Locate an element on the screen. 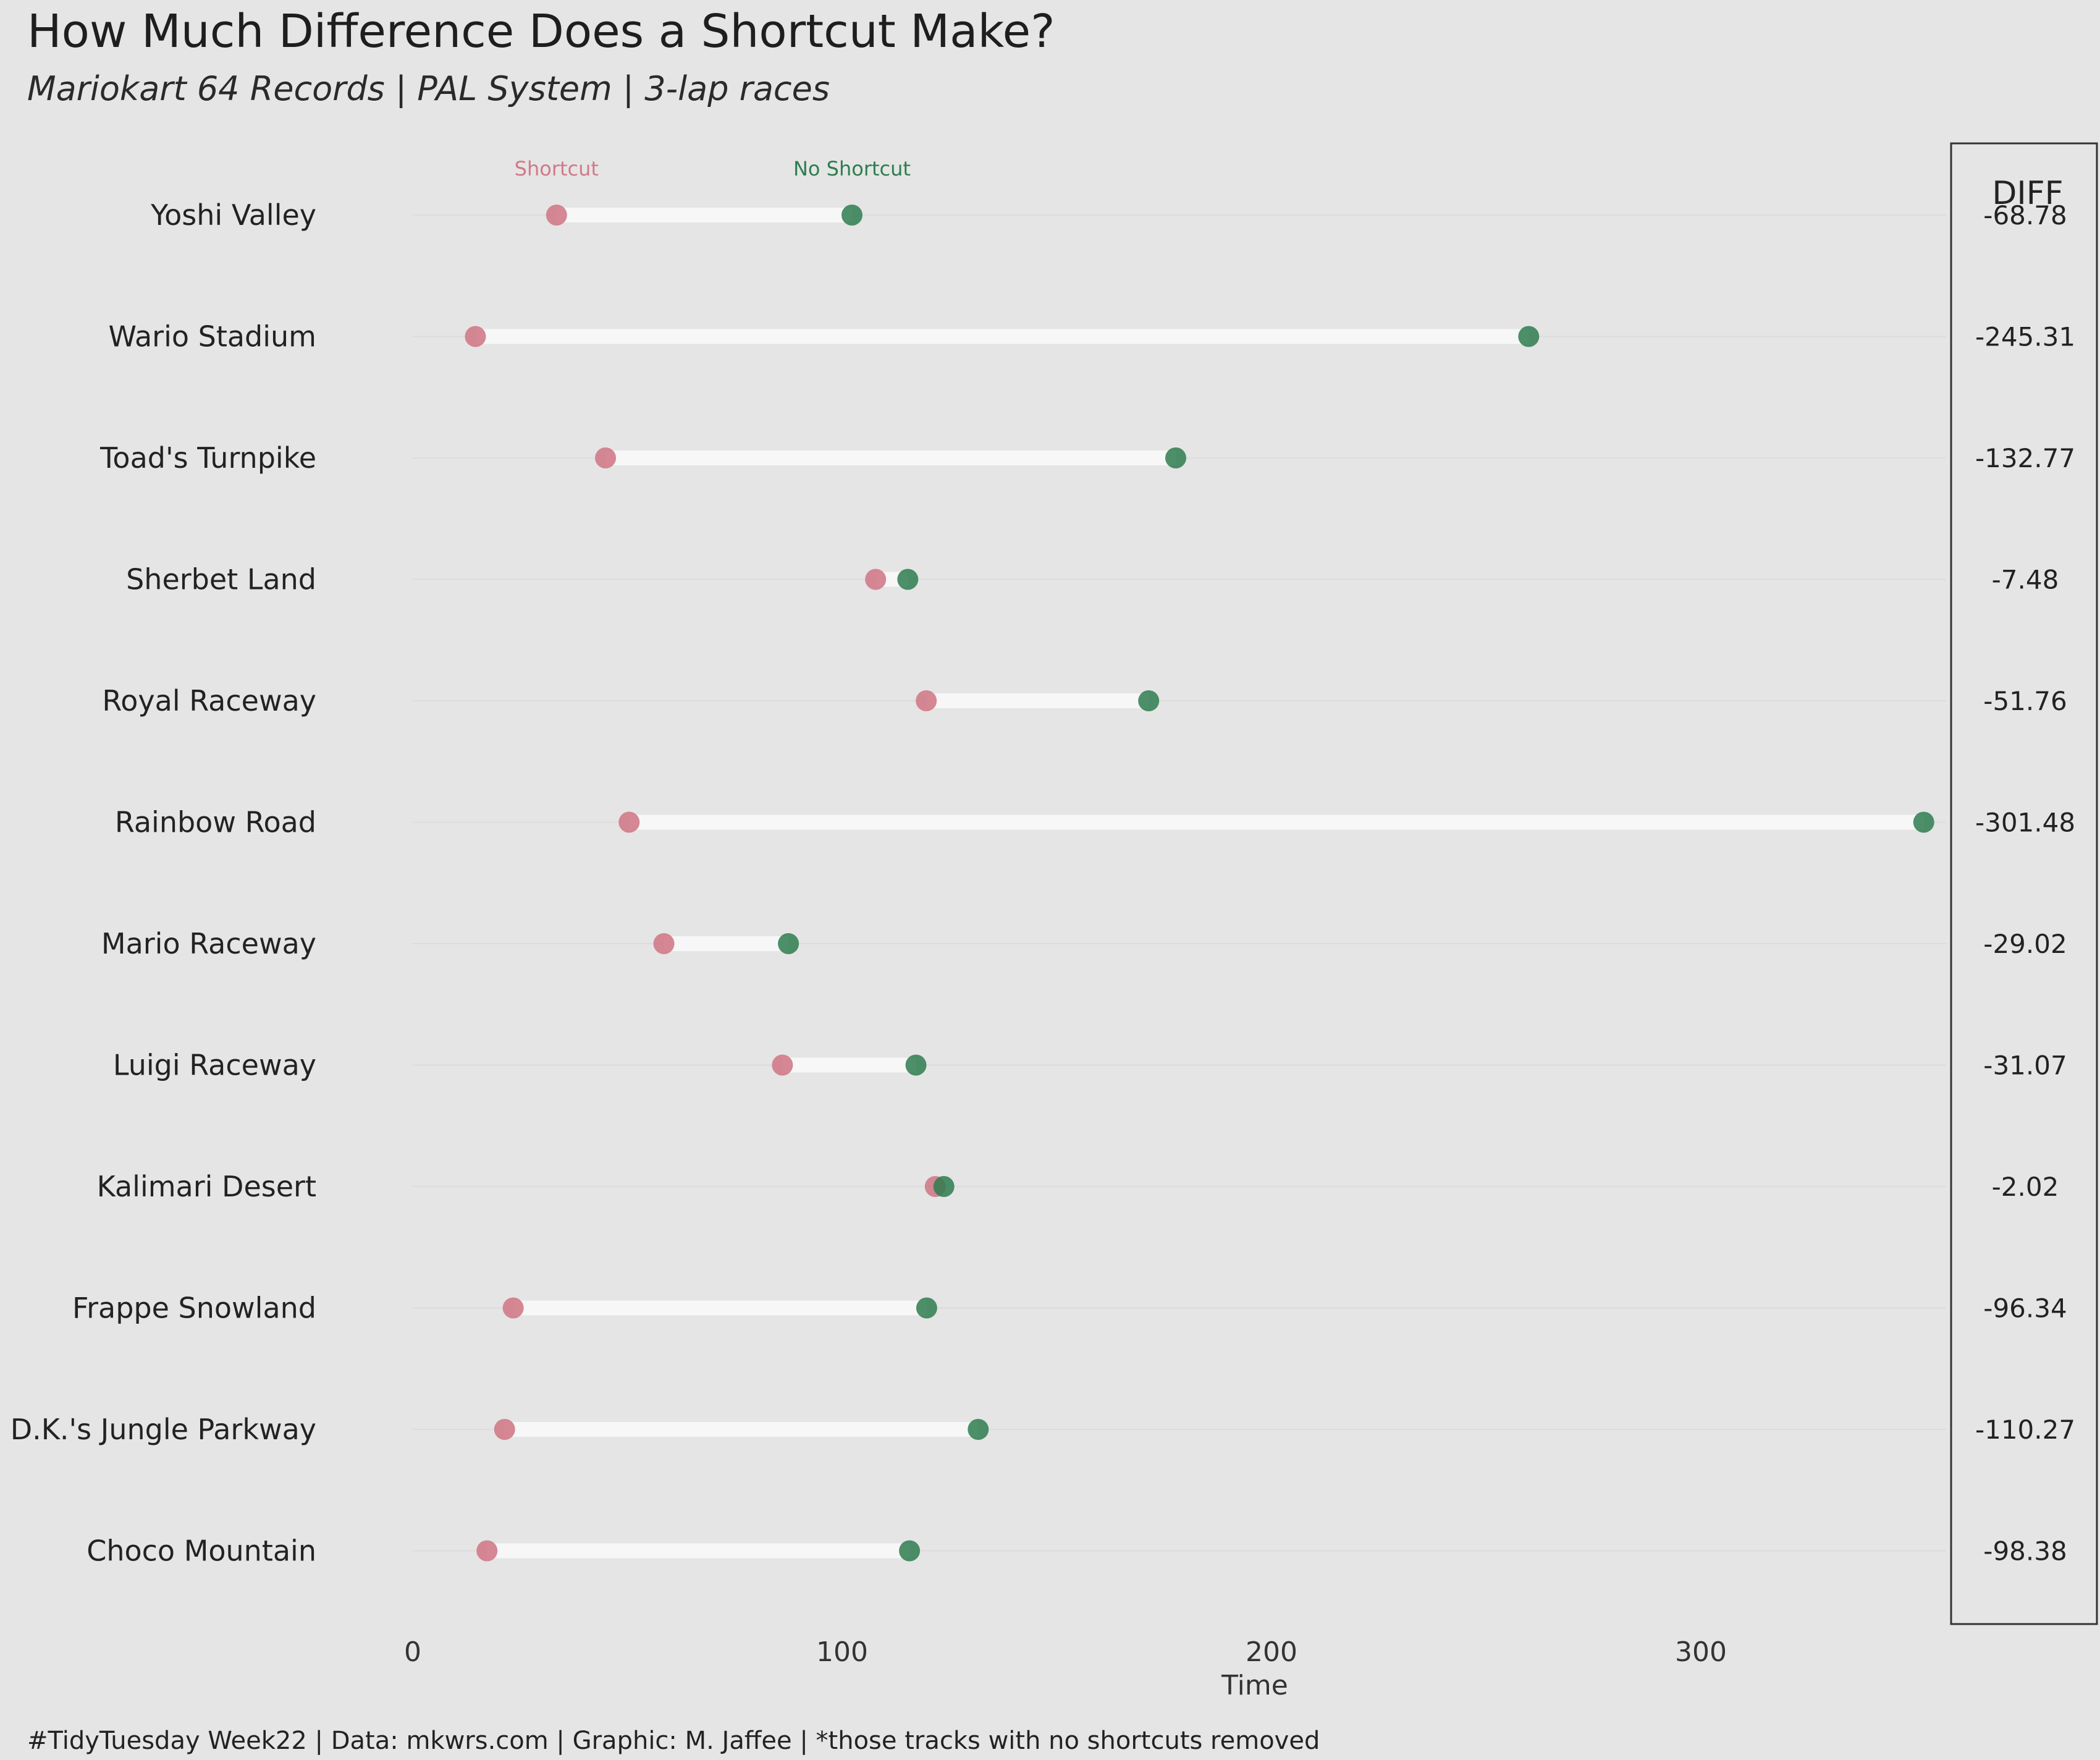 This screenshot has height=1760, width=2100. x-tick-label: 100 is located at coordinates (842, 1652).